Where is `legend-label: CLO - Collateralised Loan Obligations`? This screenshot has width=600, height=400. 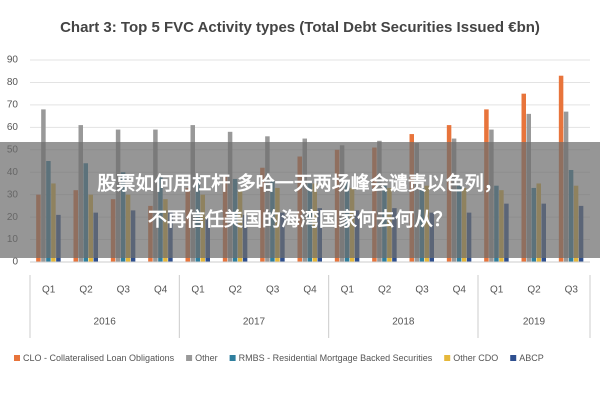 legend-label: CLO - Collateralised Loan Obligations is located at coordinates (99, 358).